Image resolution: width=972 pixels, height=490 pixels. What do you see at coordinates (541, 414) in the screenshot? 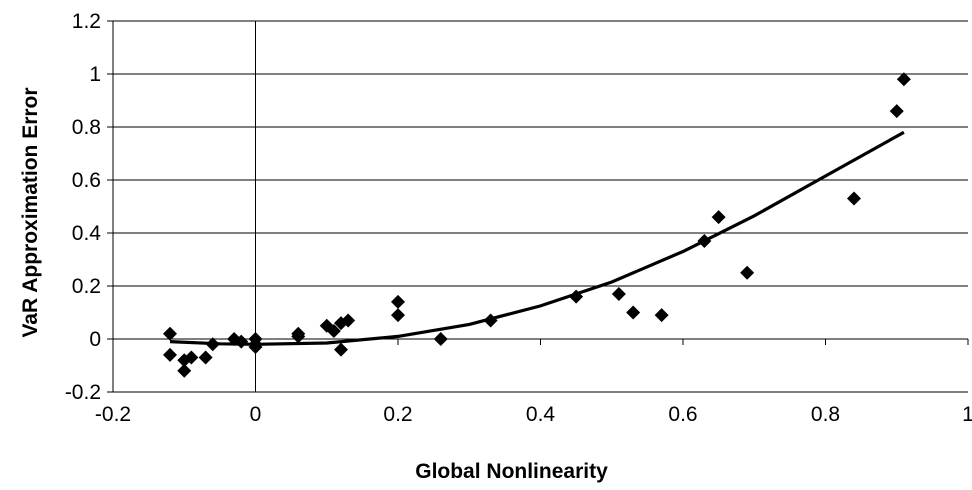
I see `x-tick-label-3: 0.4` at bounding box center [541, 414].